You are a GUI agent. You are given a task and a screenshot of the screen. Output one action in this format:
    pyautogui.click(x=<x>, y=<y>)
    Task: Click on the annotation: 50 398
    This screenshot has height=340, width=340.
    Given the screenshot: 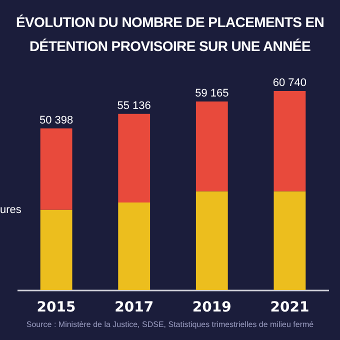 What is the action you would take?
    pyautogui.click(x=56, y=120)
    